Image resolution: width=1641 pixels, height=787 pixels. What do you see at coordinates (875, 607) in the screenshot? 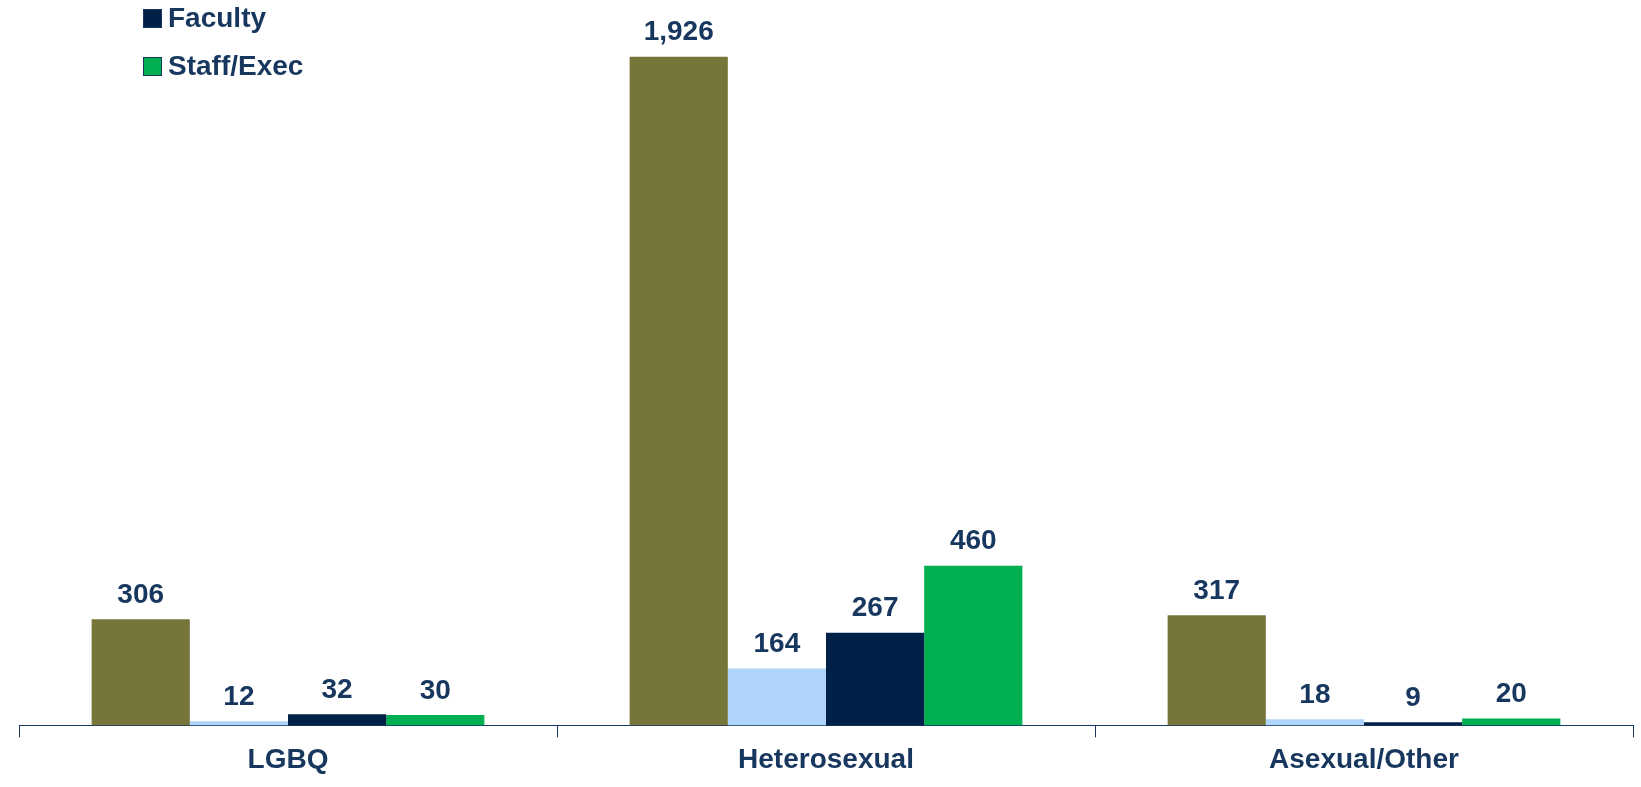
I see `data-label: 267` at bounding box center [875, 607].